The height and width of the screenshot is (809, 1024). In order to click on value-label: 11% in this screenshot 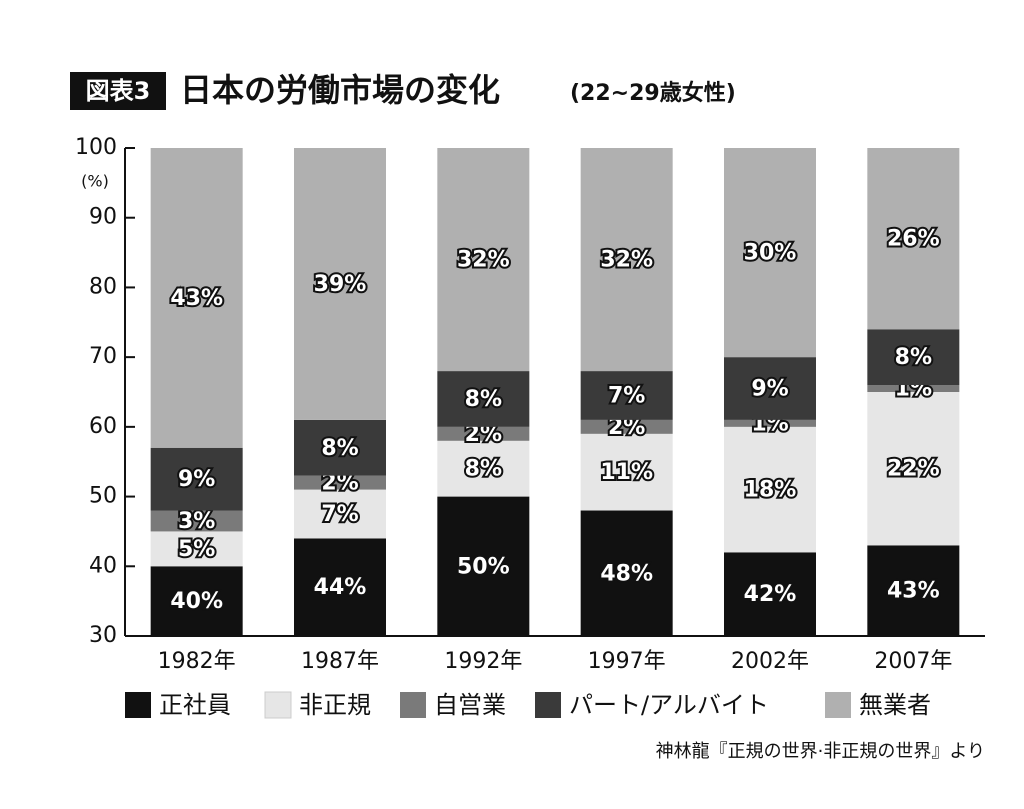, I will do `click(626, 472)`.